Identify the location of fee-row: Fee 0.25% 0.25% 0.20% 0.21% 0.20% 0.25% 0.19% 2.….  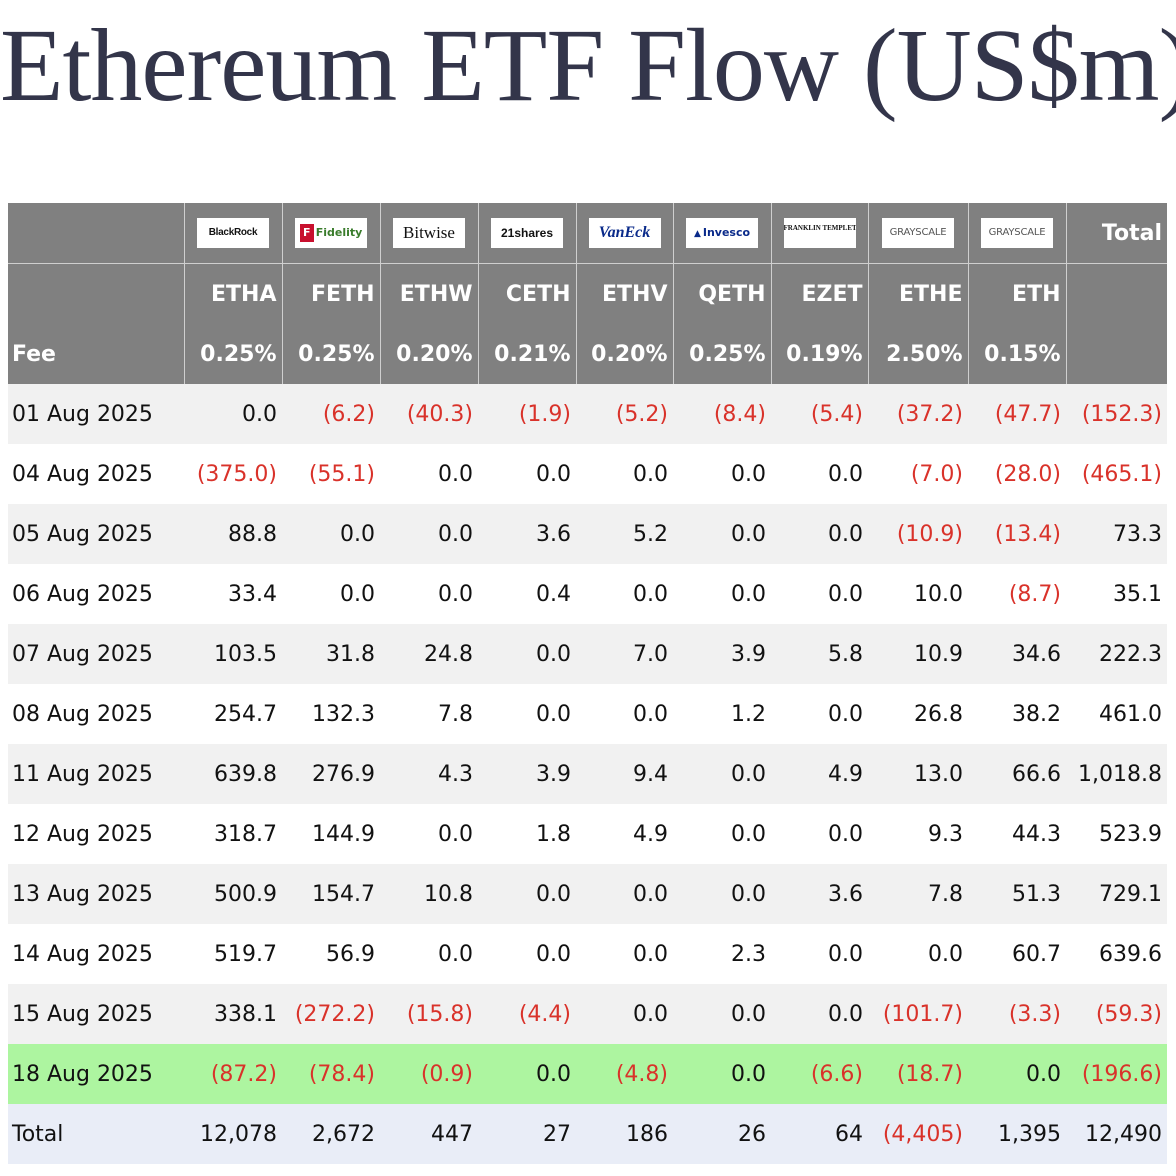
(587, 354).